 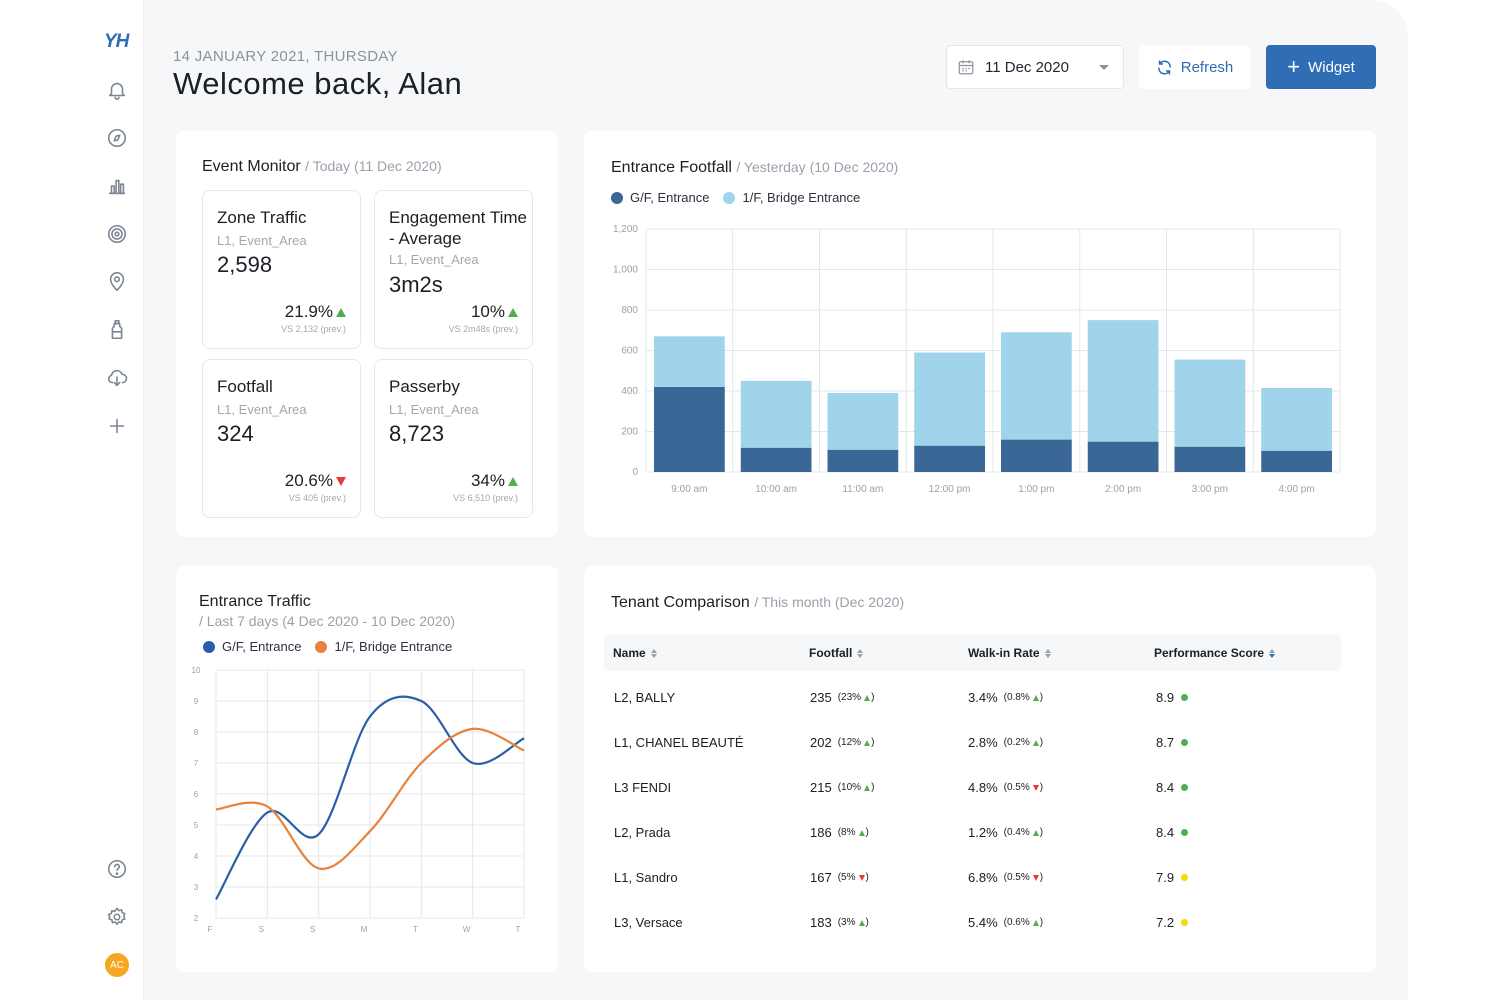 What do you see at coordinates (1165, 787) in the screenshot?
I see `score-value: 8.4` at bounding box center [1165, 787].